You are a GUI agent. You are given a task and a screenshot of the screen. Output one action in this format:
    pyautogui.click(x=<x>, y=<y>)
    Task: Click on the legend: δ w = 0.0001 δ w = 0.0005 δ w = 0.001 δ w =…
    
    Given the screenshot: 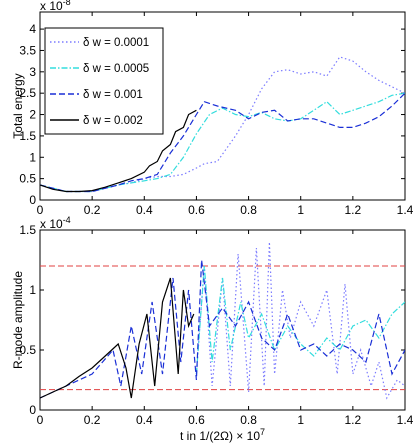 What is the action you would take?
    pyautogui.click(x=104, y=81)
    